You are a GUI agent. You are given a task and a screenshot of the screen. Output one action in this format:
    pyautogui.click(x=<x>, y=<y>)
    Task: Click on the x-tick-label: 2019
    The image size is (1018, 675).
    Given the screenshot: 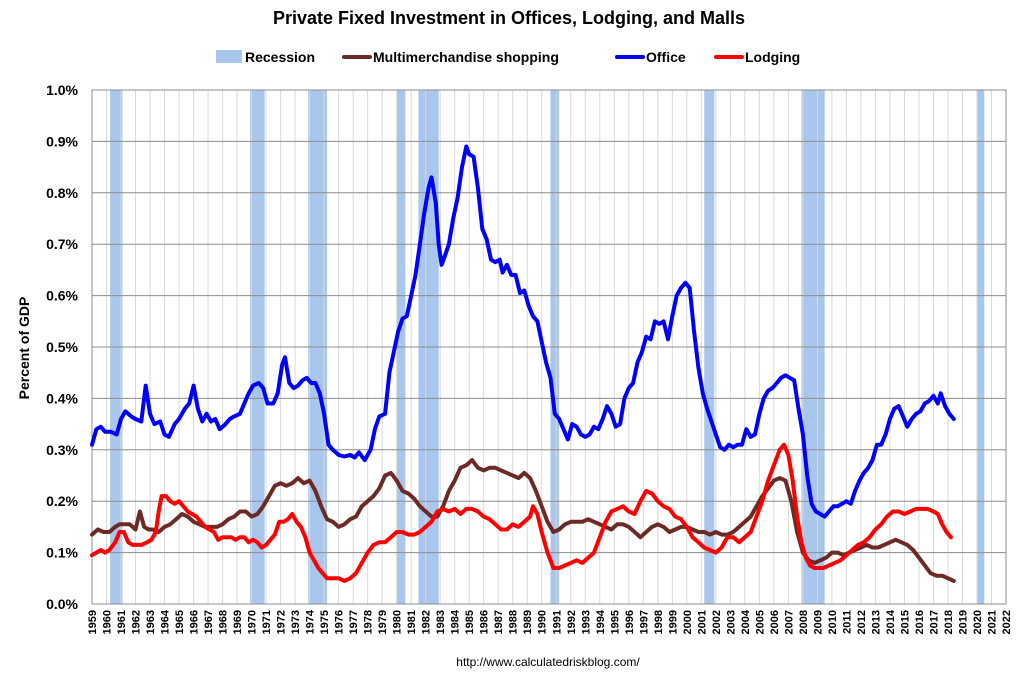 What is the action you would take?
    pyautogui.click(x=963, y=622)
    